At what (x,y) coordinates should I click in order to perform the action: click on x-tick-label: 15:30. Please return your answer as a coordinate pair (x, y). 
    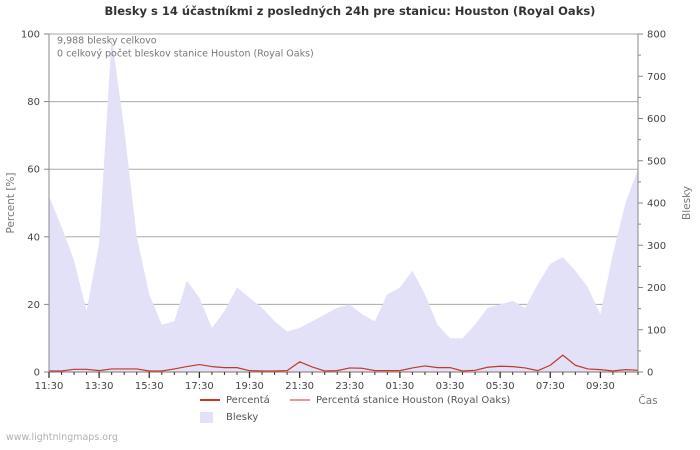
    Looking at the image, I should click on (149, 386).